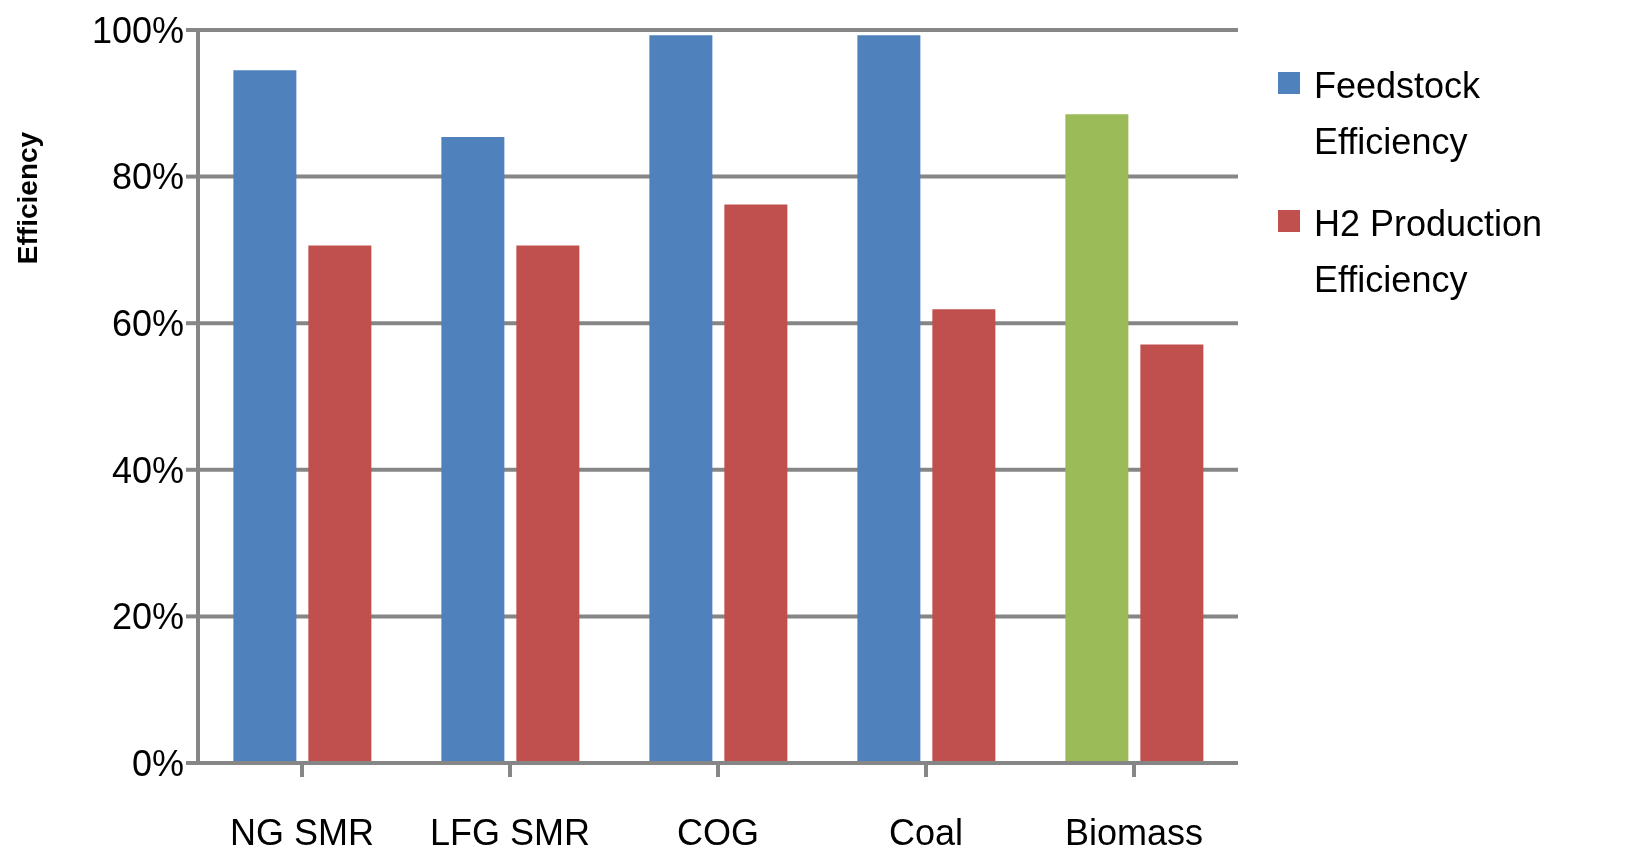  Describe the element at coordinates (147, 177) in the screenshot. I see `y-tick-label: 80%` at that location.